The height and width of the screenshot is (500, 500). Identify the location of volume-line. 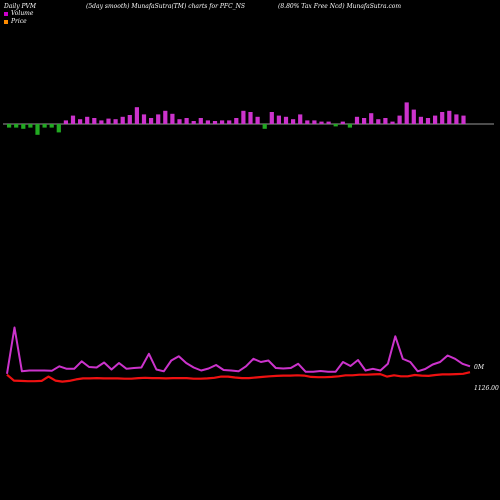
(238, 350).